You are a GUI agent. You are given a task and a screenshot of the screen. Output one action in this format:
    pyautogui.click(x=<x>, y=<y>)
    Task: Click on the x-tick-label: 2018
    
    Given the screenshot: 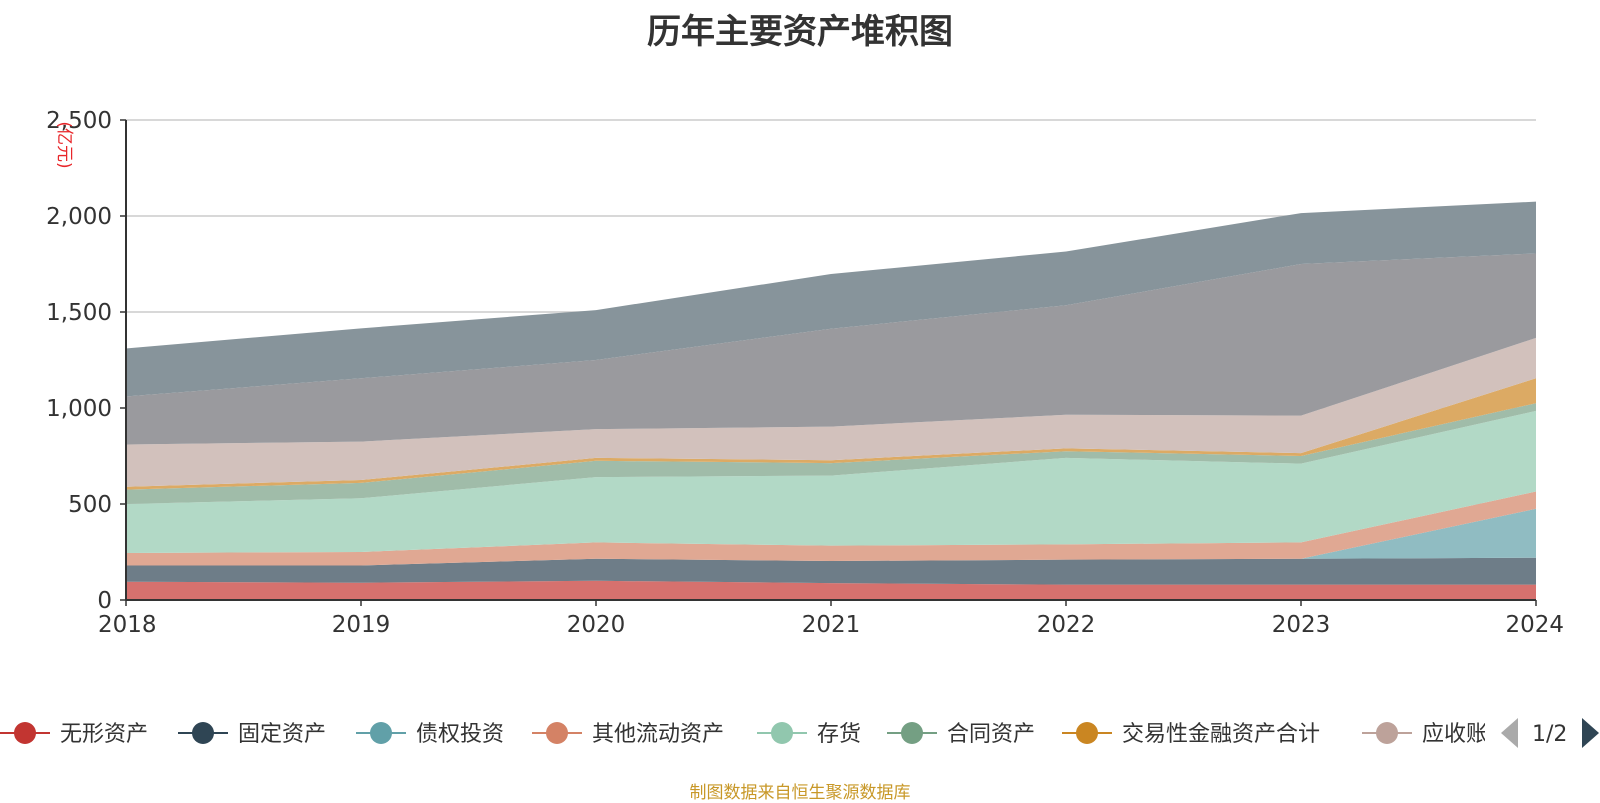 What is the action you would take?
    pyautogui.click(x=127, y=625)
    